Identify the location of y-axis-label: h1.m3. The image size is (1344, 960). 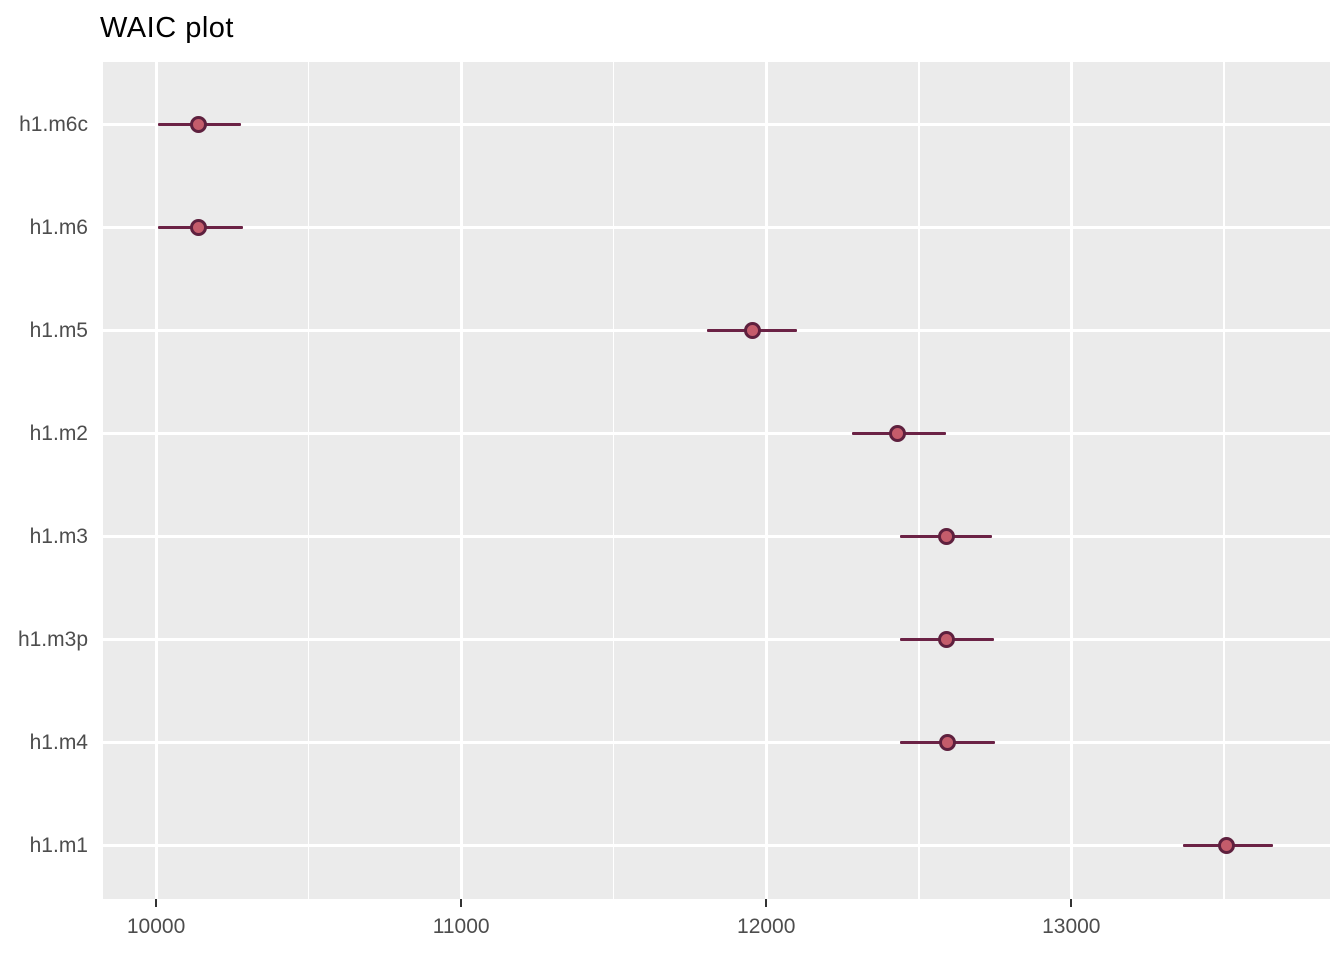
(58, 536).